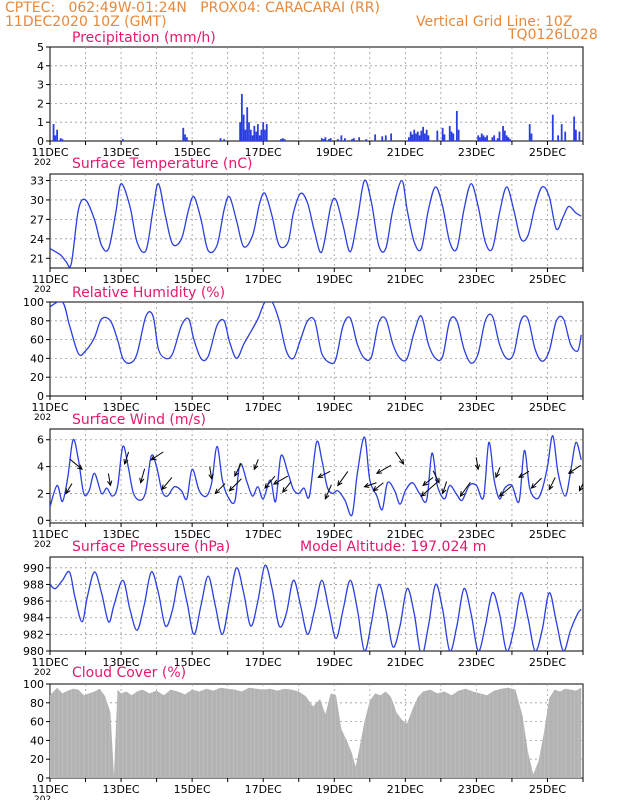 Image resolution: width=618 pixels, height=800 pixels. What do you see at coordinates (151, 547) in the screenshot?
I see `press-title: Surface Pressure (hPa)` at bounding box center [151, 547].